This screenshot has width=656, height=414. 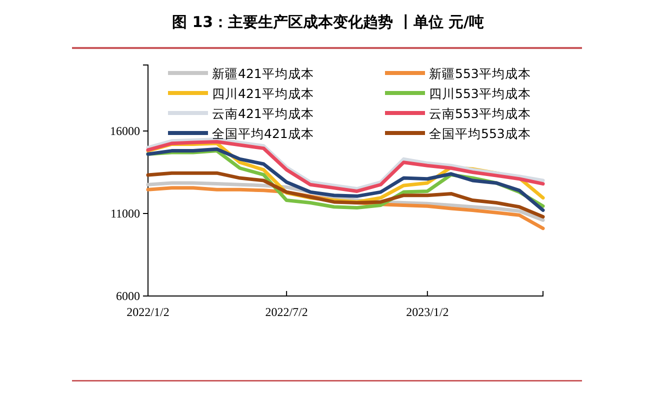 I want to click on x-tick-label: 2023/1/2, so click(x=427, y=311).